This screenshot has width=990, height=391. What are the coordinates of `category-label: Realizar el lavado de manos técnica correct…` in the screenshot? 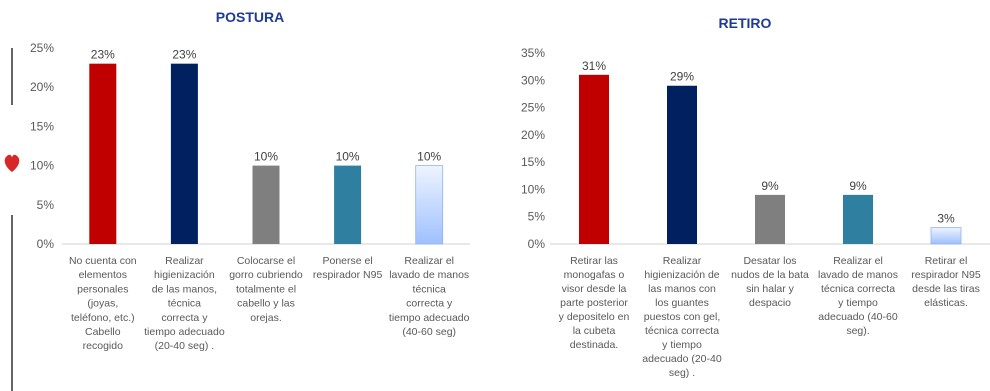 It's located at (429, 296).